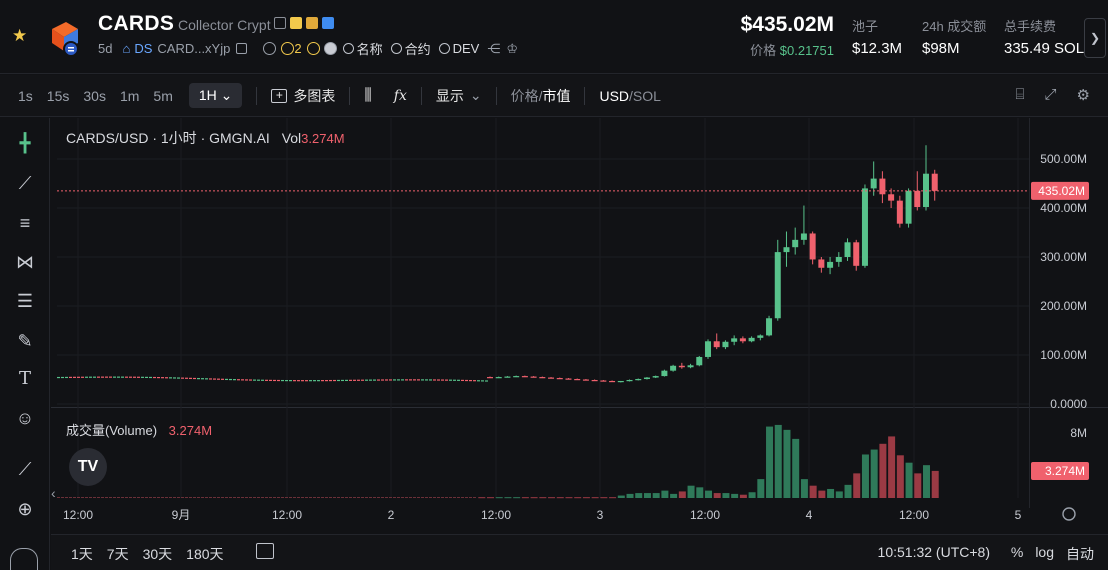 Image resolution: width=1108 pixels, height=570 pixels. I want to click on quote-usd-toggle: USD, so click(614, 95).